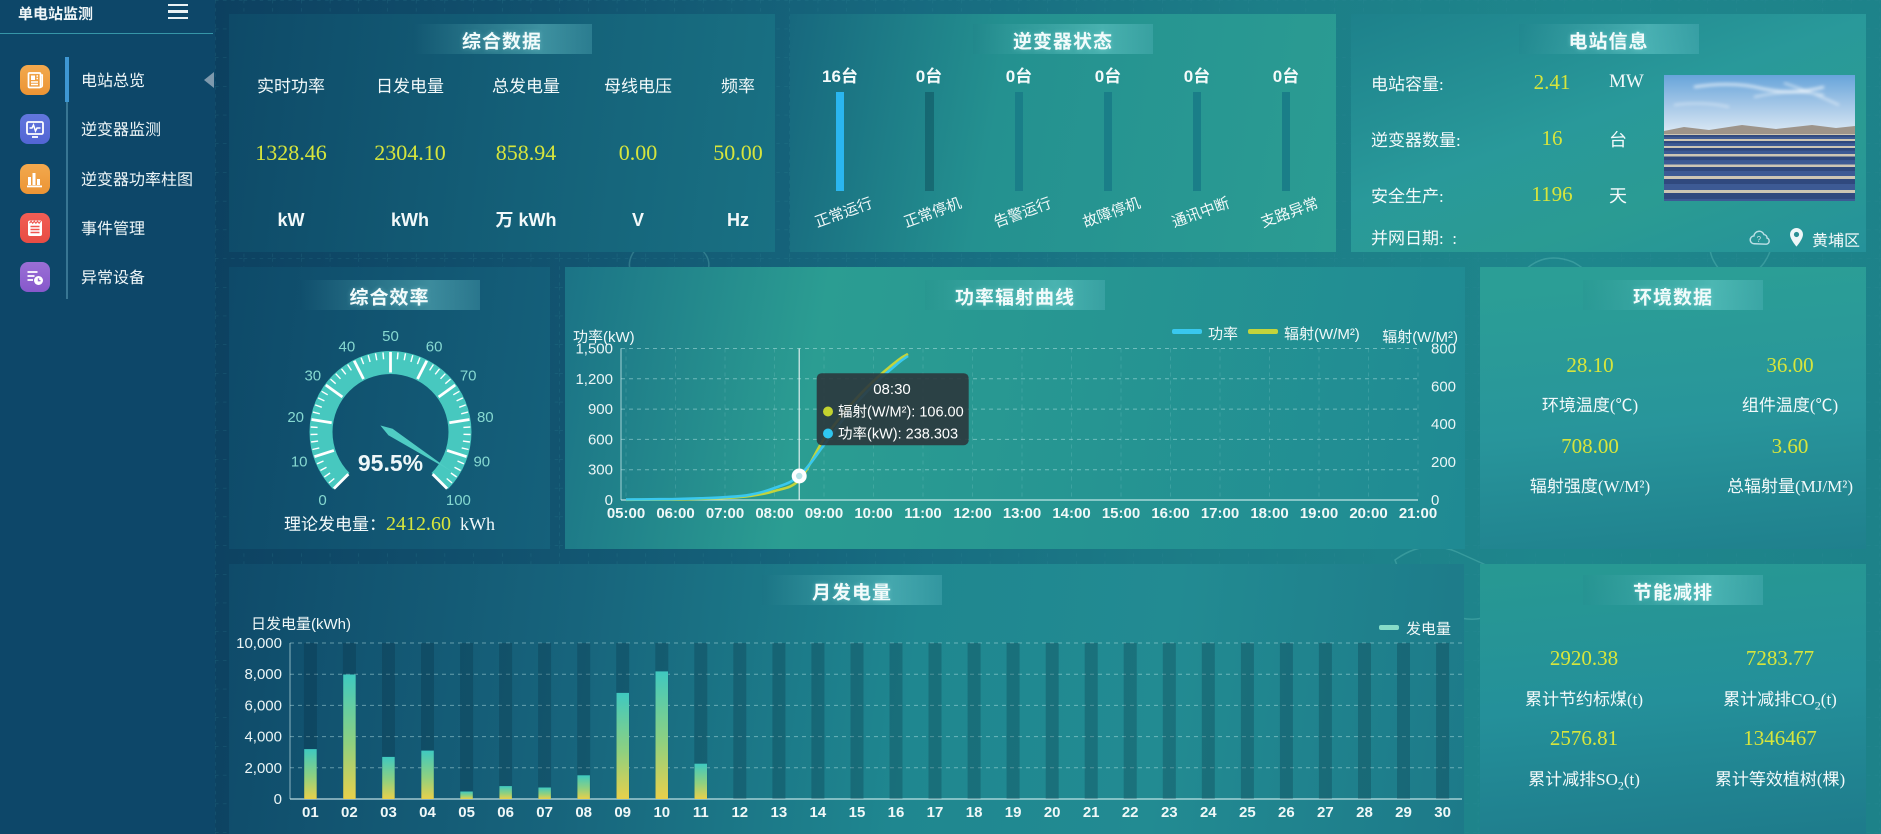 This screenshot has width=1881, height=834. What do you see at coordinates (901, 412) in the screenshot?
I see `svg-text: 辐射(W/M²): 106.00` at bounding box center [901, 412].